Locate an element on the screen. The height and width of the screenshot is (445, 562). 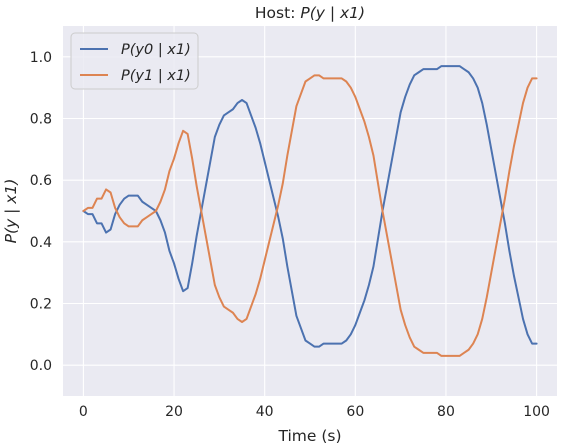
x-tick-label: 80 is located at coordinates (446, 412).